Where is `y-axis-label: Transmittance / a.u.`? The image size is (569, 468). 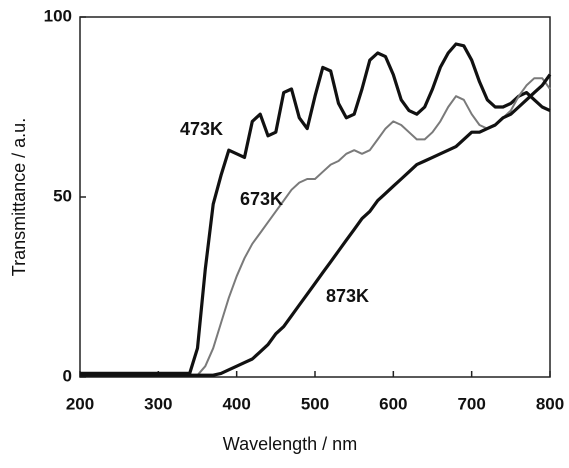
y-axis-label: Transmittance / a.u. is located at coordinates (19, 197).